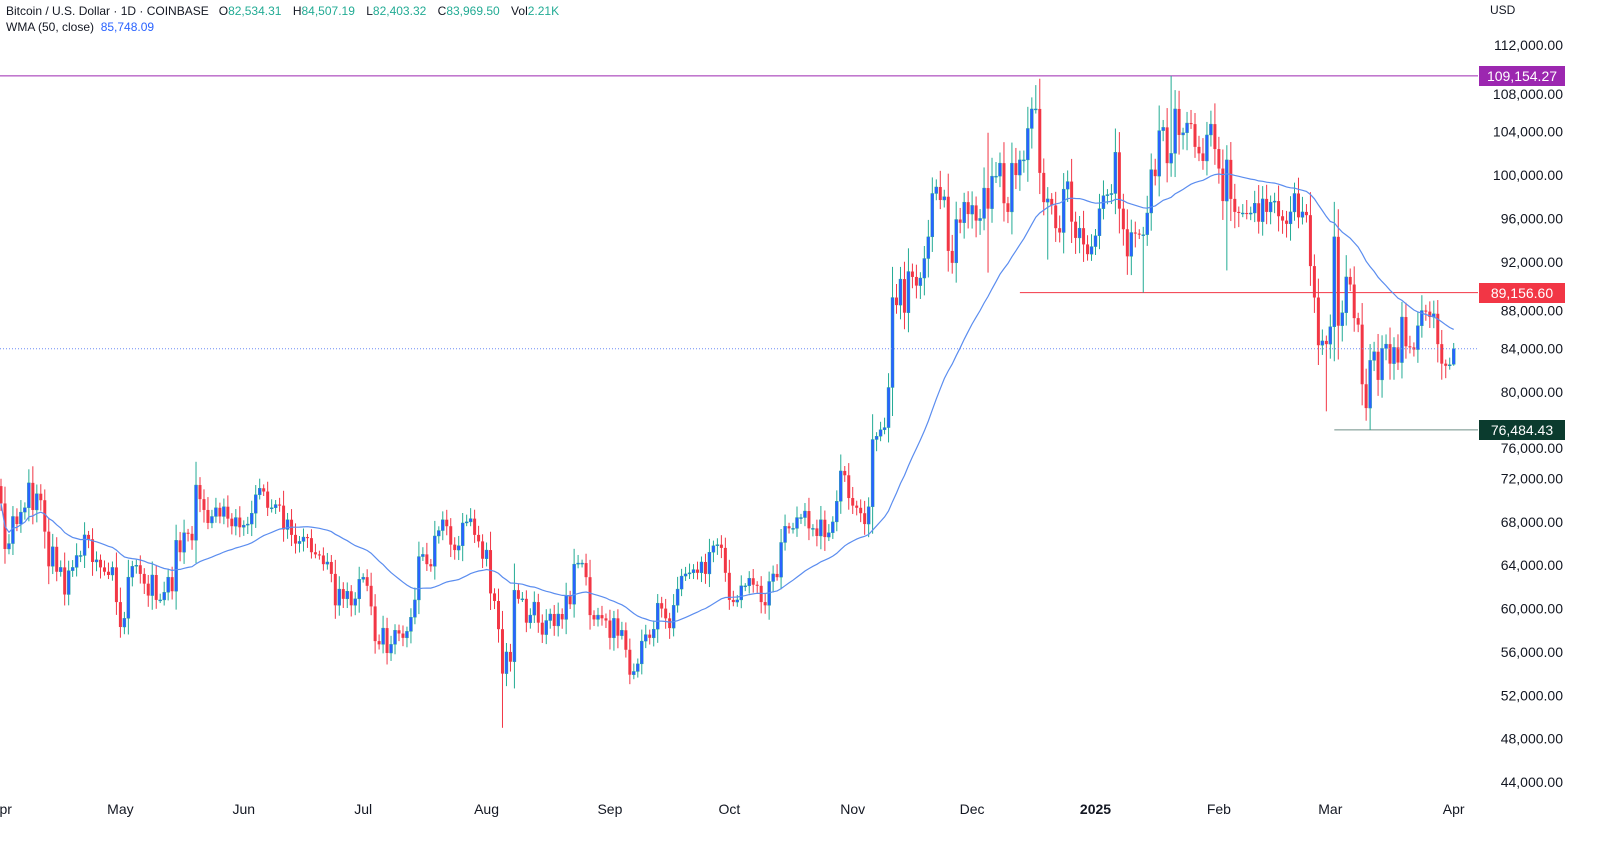 This screenshot has height=847, width=1616. I want to click on time-tick-label: Nov, so click(852, 809).